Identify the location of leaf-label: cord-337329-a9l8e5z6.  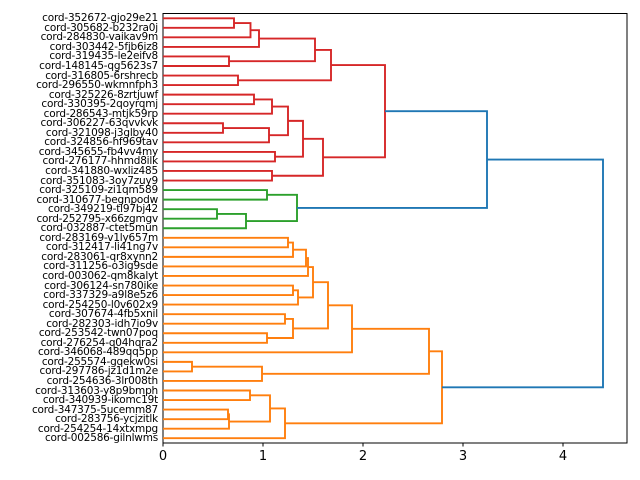
(100, 295).